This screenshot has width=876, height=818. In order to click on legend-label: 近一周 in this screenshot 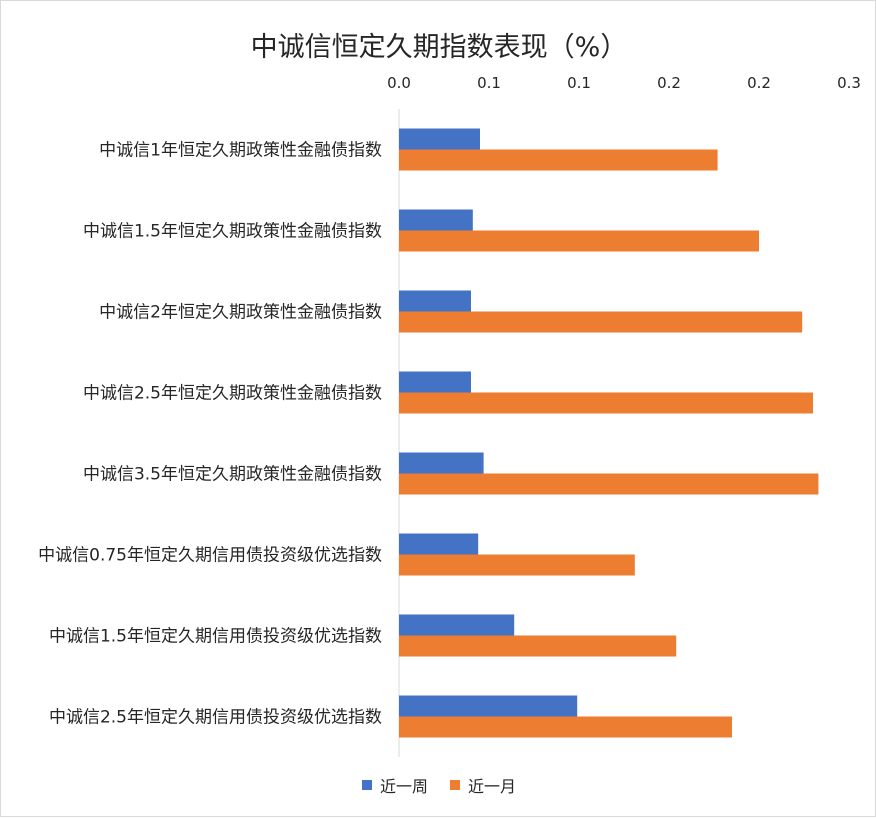, I will do `click(403, 786)`.